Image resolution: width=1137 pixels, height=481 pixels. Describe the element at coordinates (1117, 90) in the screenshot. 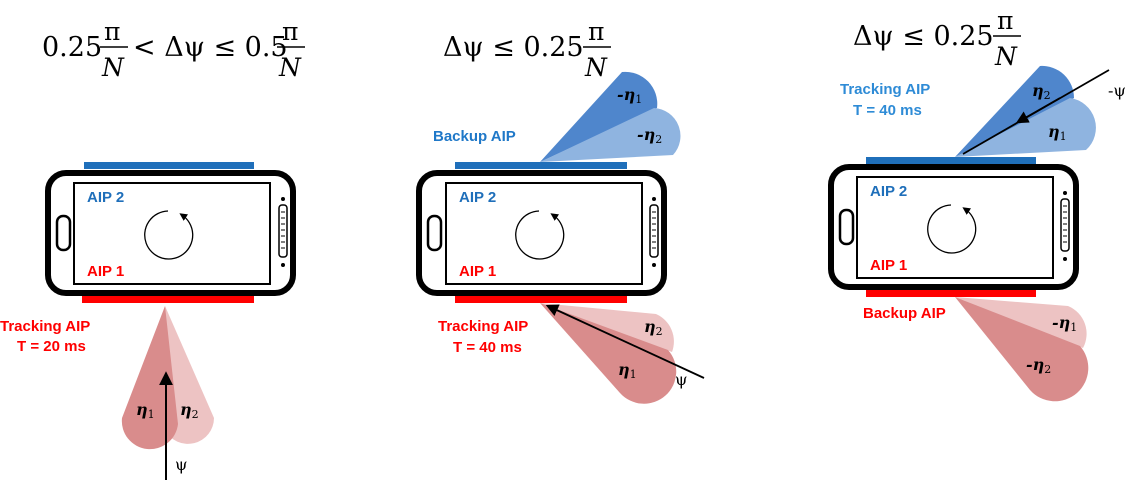

I see `psi-label: -ψ` at that location.